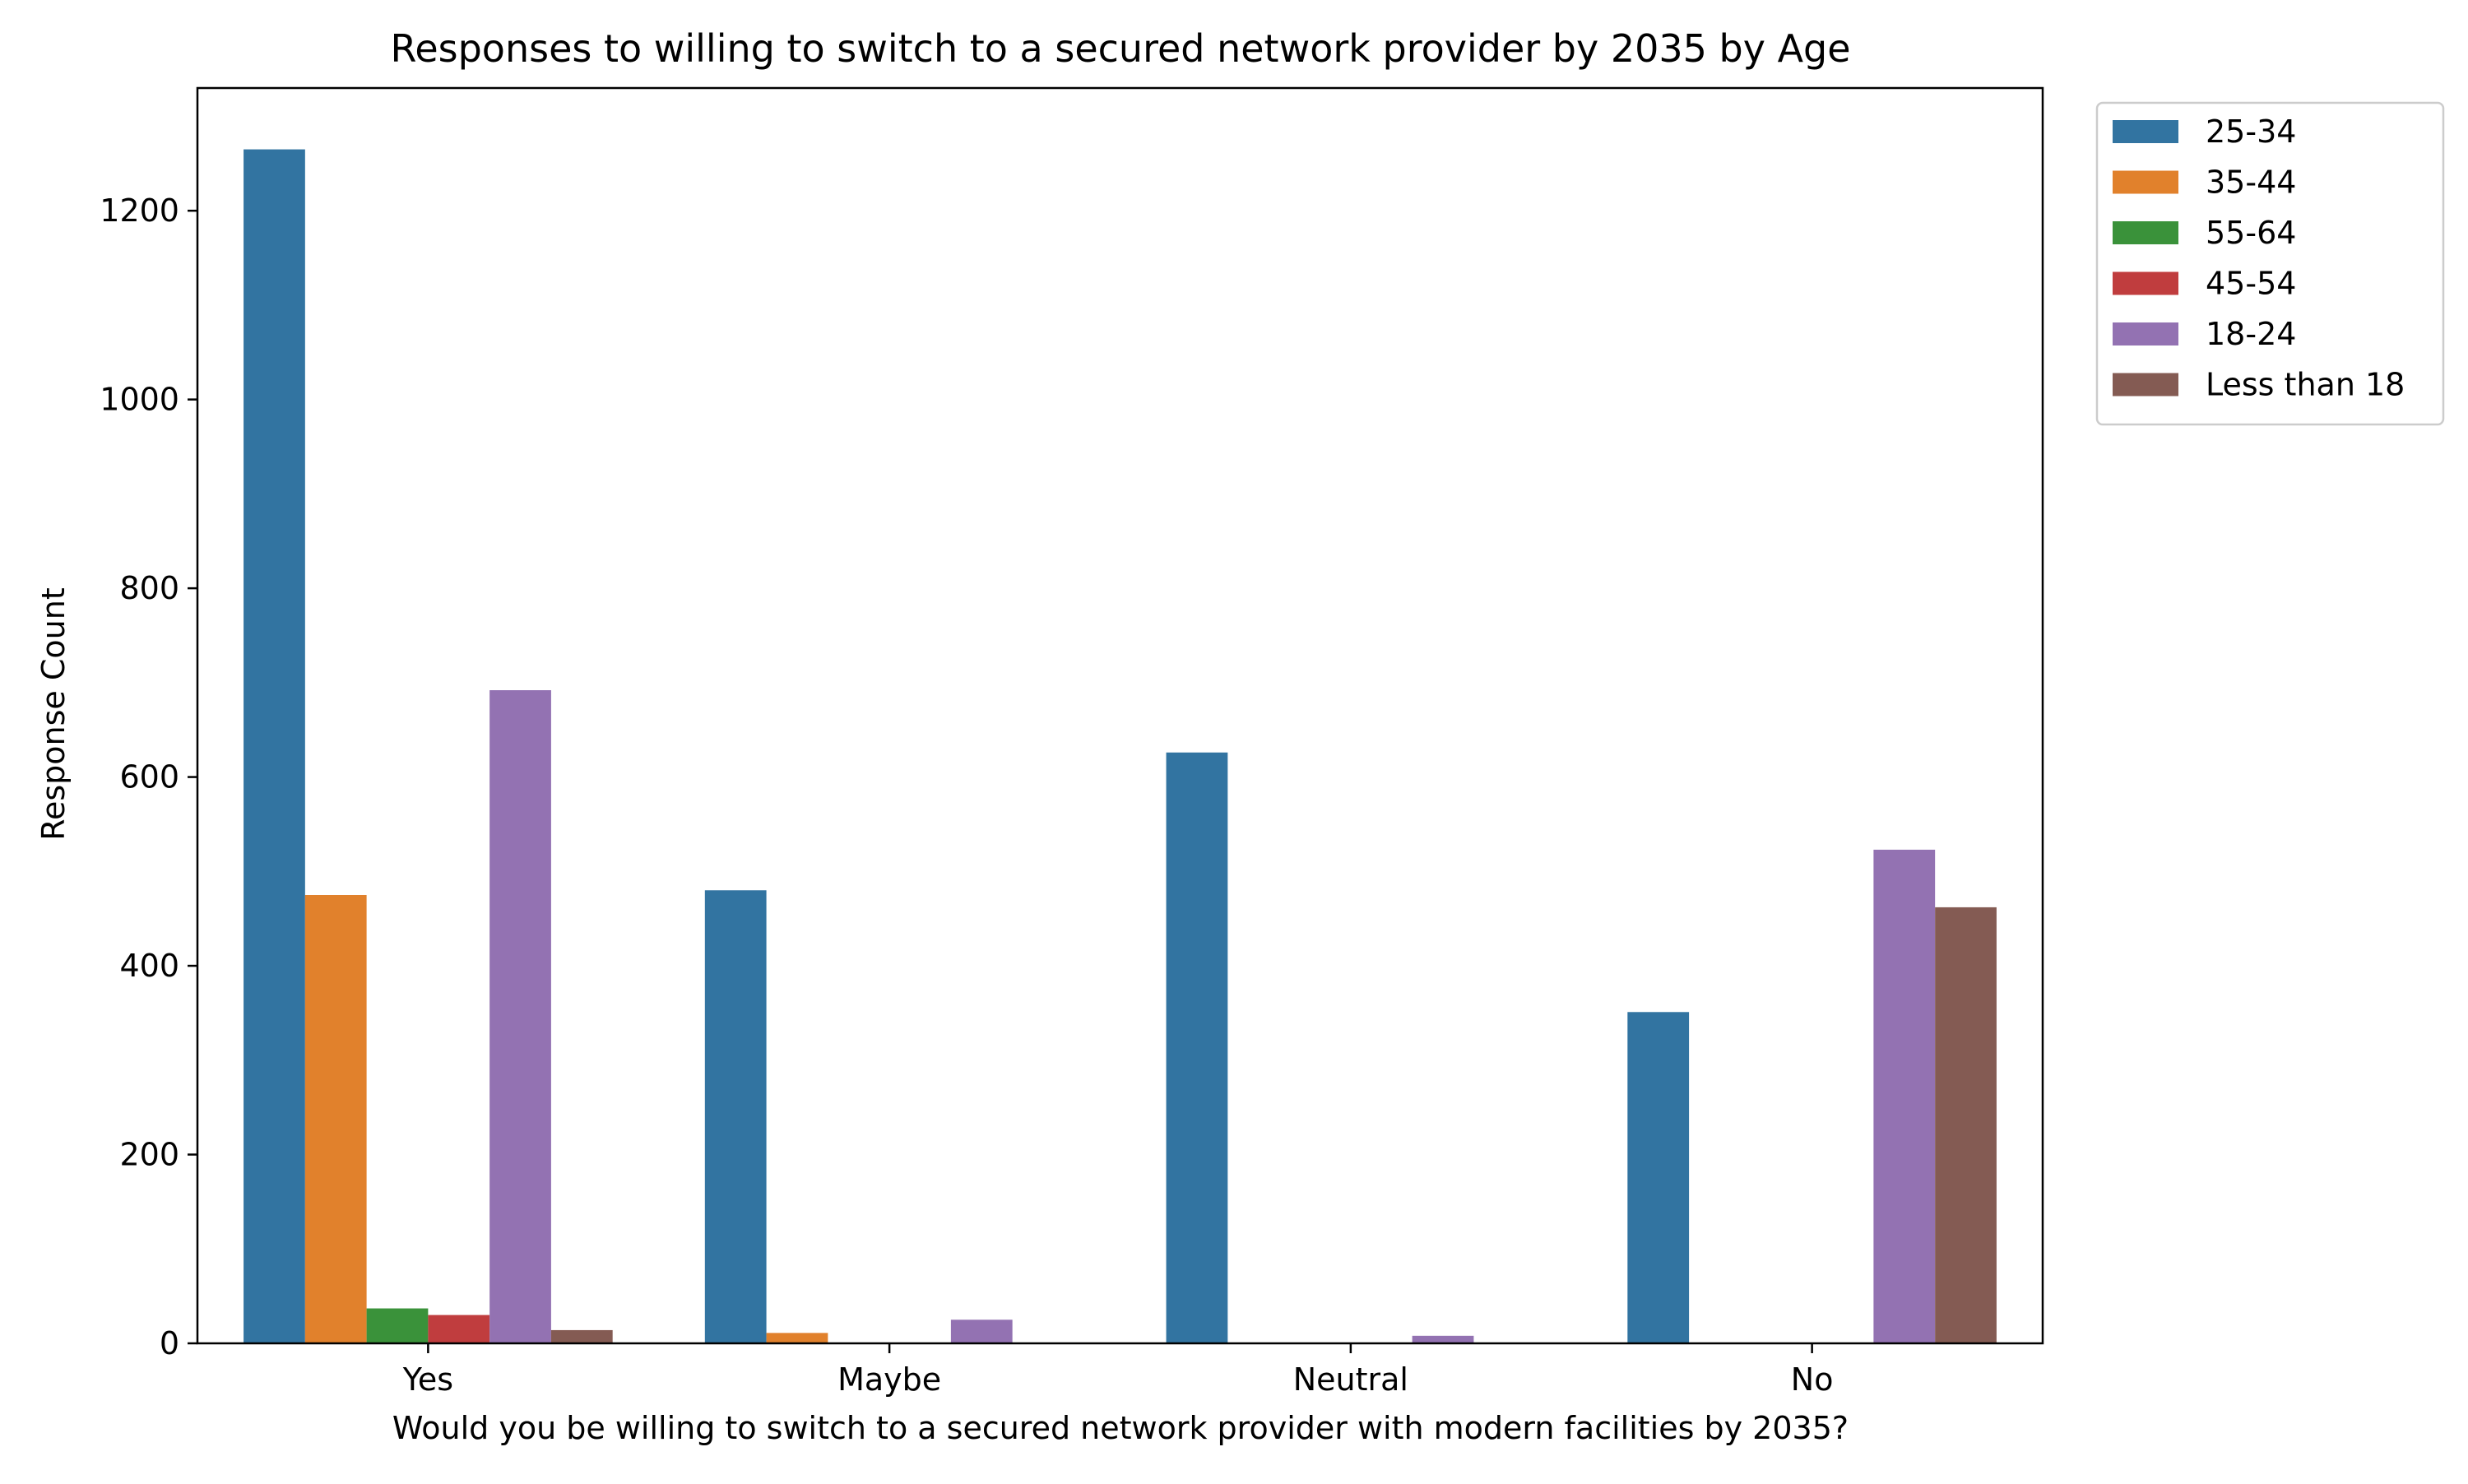  Describe the element at coordinates (53, 713) in the screenshot. I see `y-axis-label: Response Count` at that location.